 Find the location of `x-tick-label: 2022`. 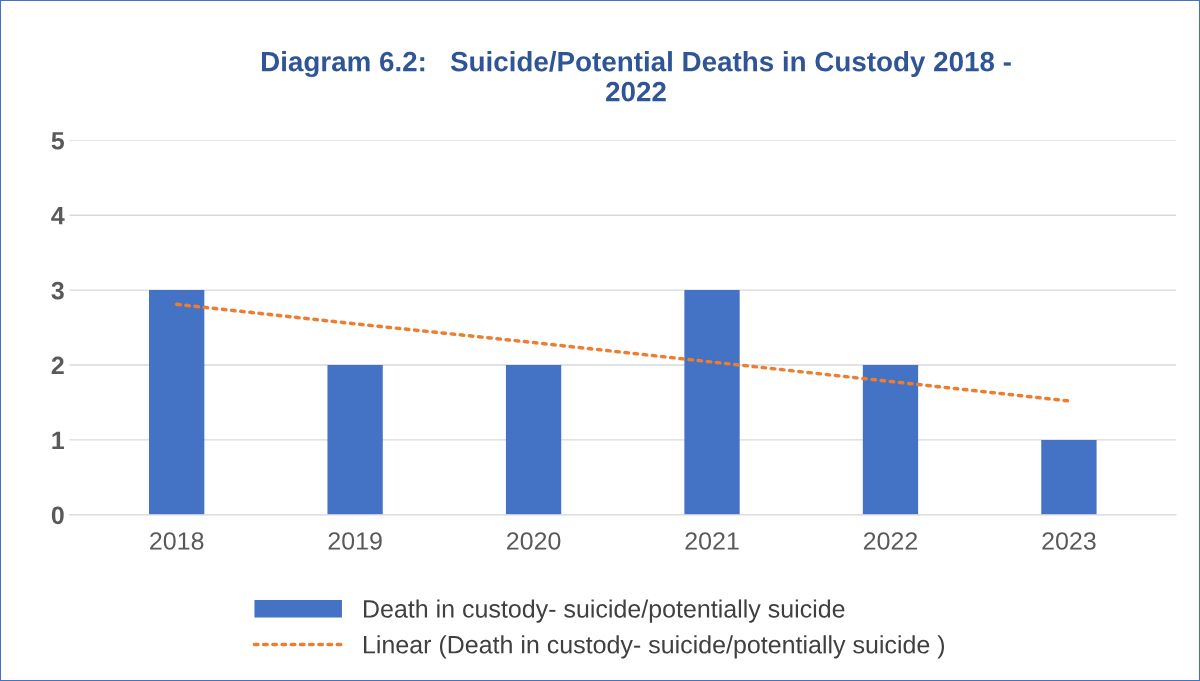

x-tick-label: 2022 is located at coordinates (890, 541).